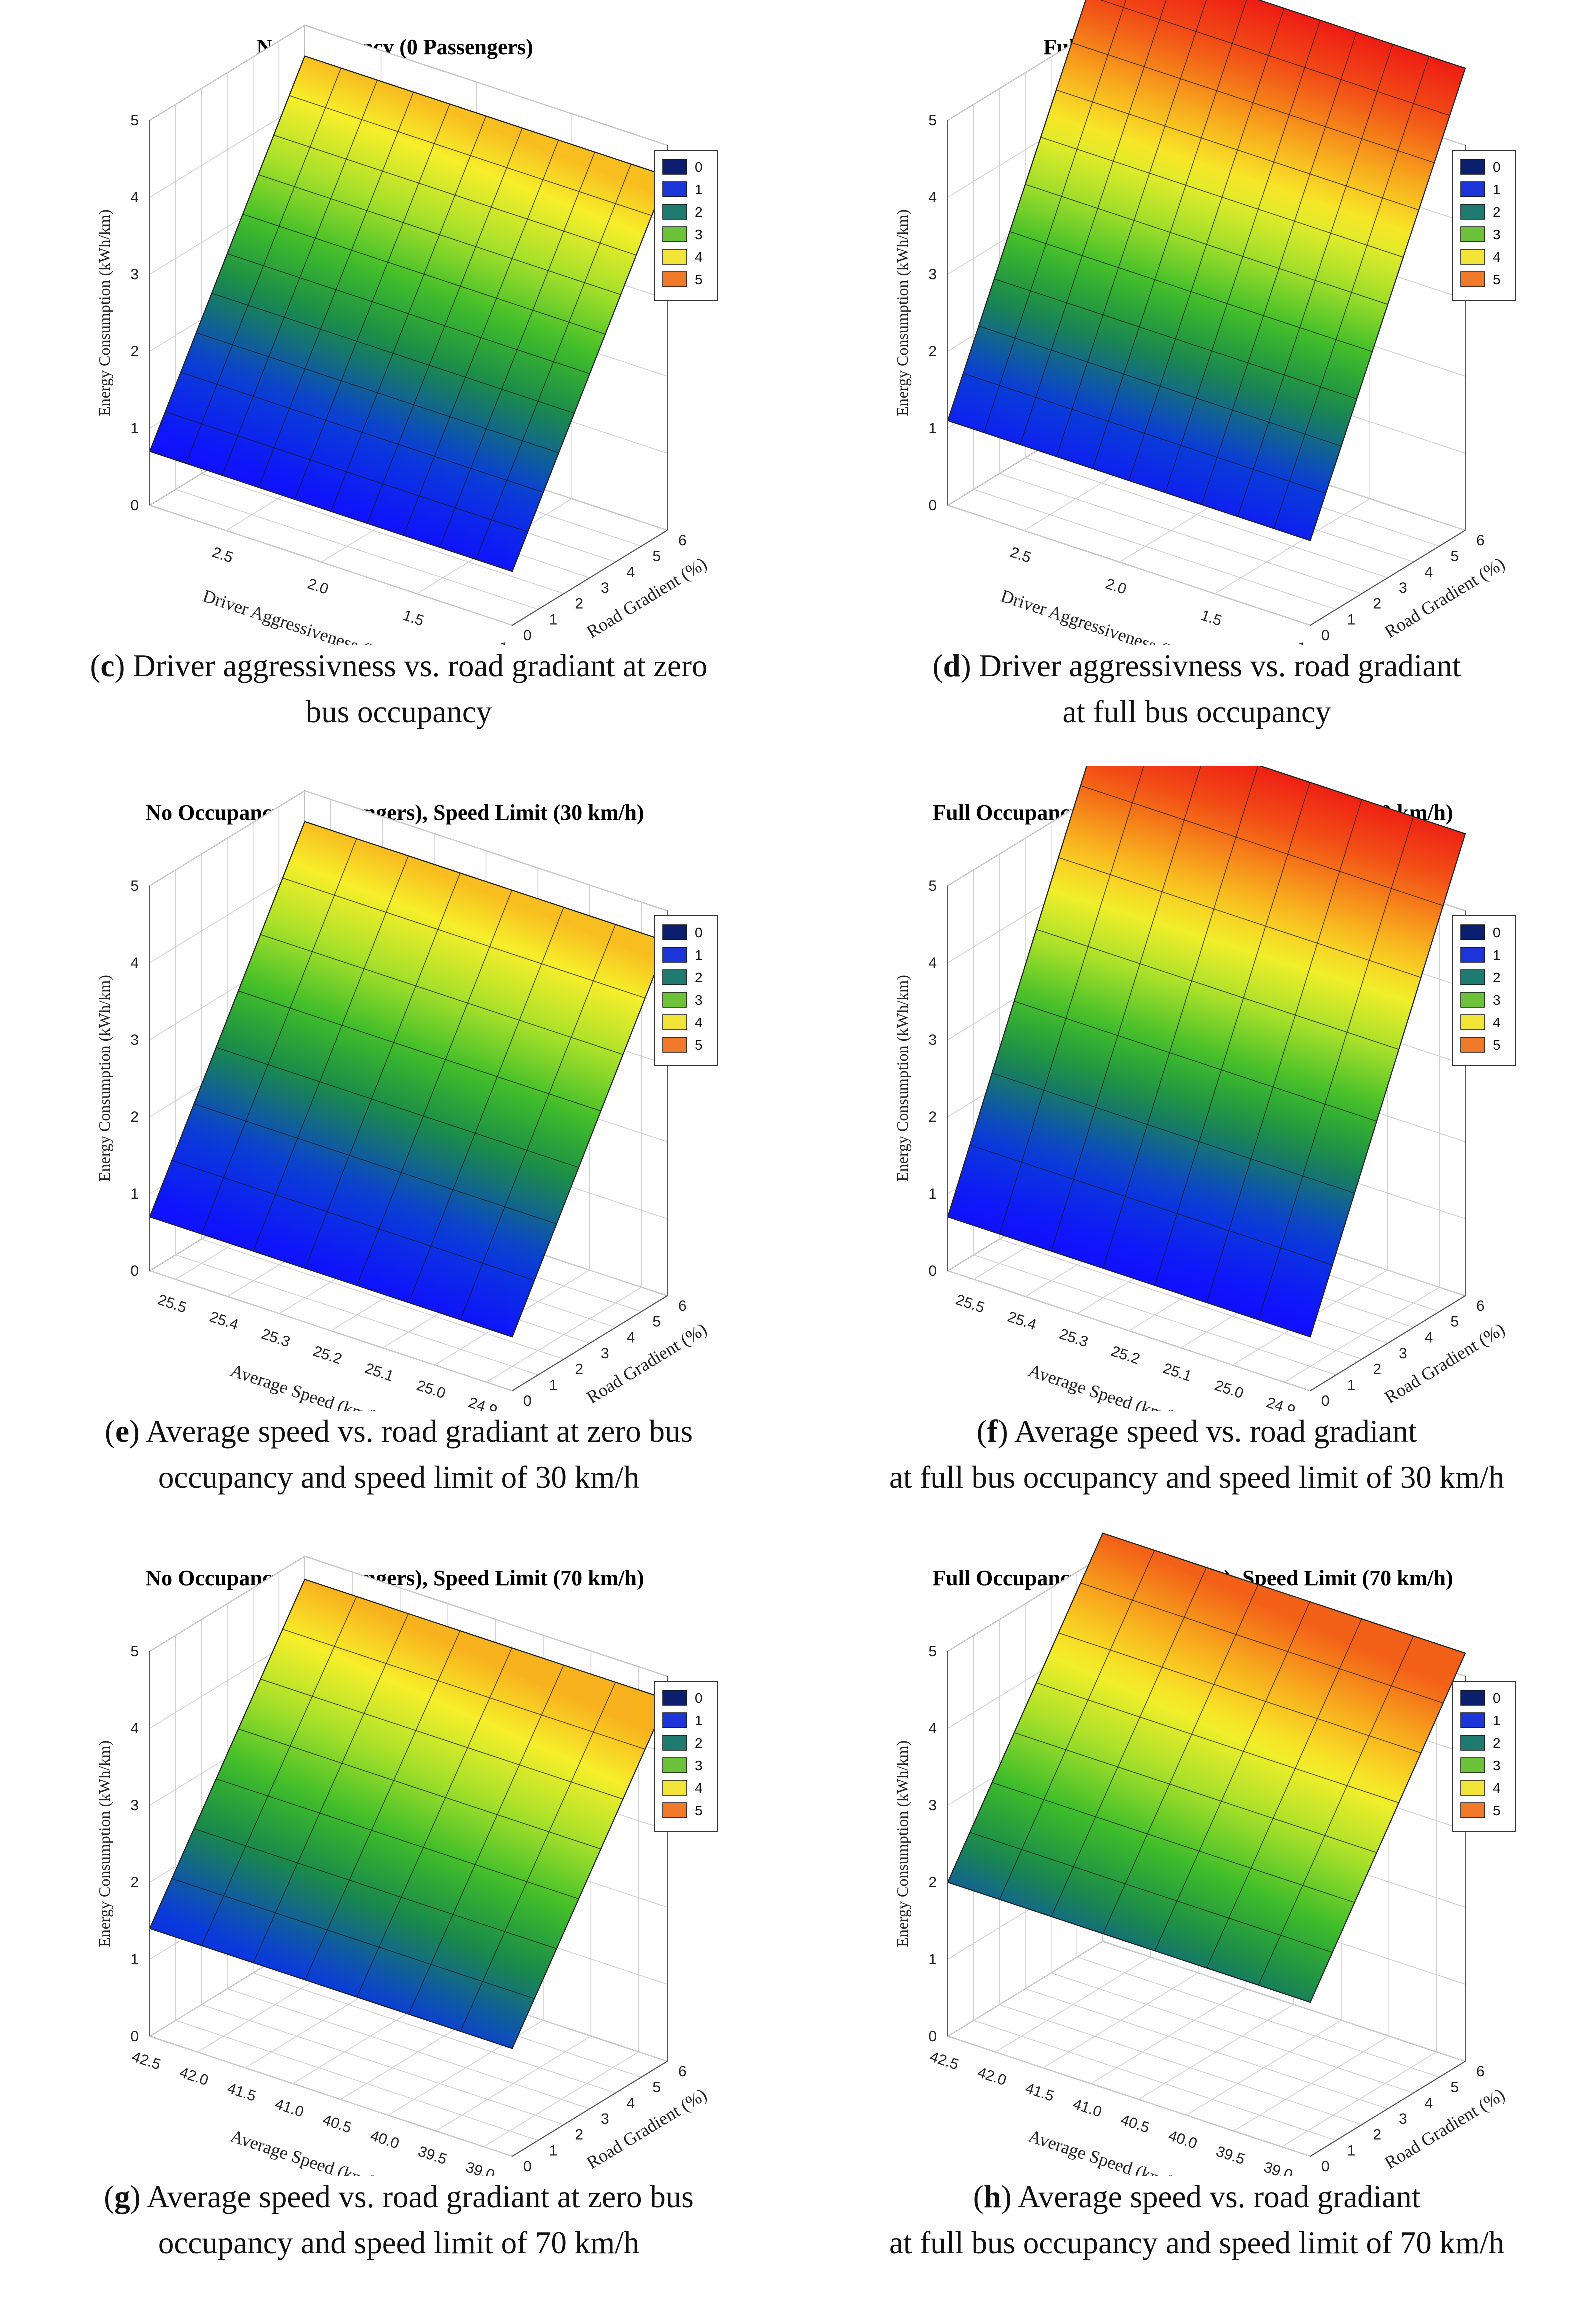 The image size is (1596, 2297). Describe the element at coordinates (1126, 1356) in the screenshot. I see `x-tick-label: 25.2` at that location.